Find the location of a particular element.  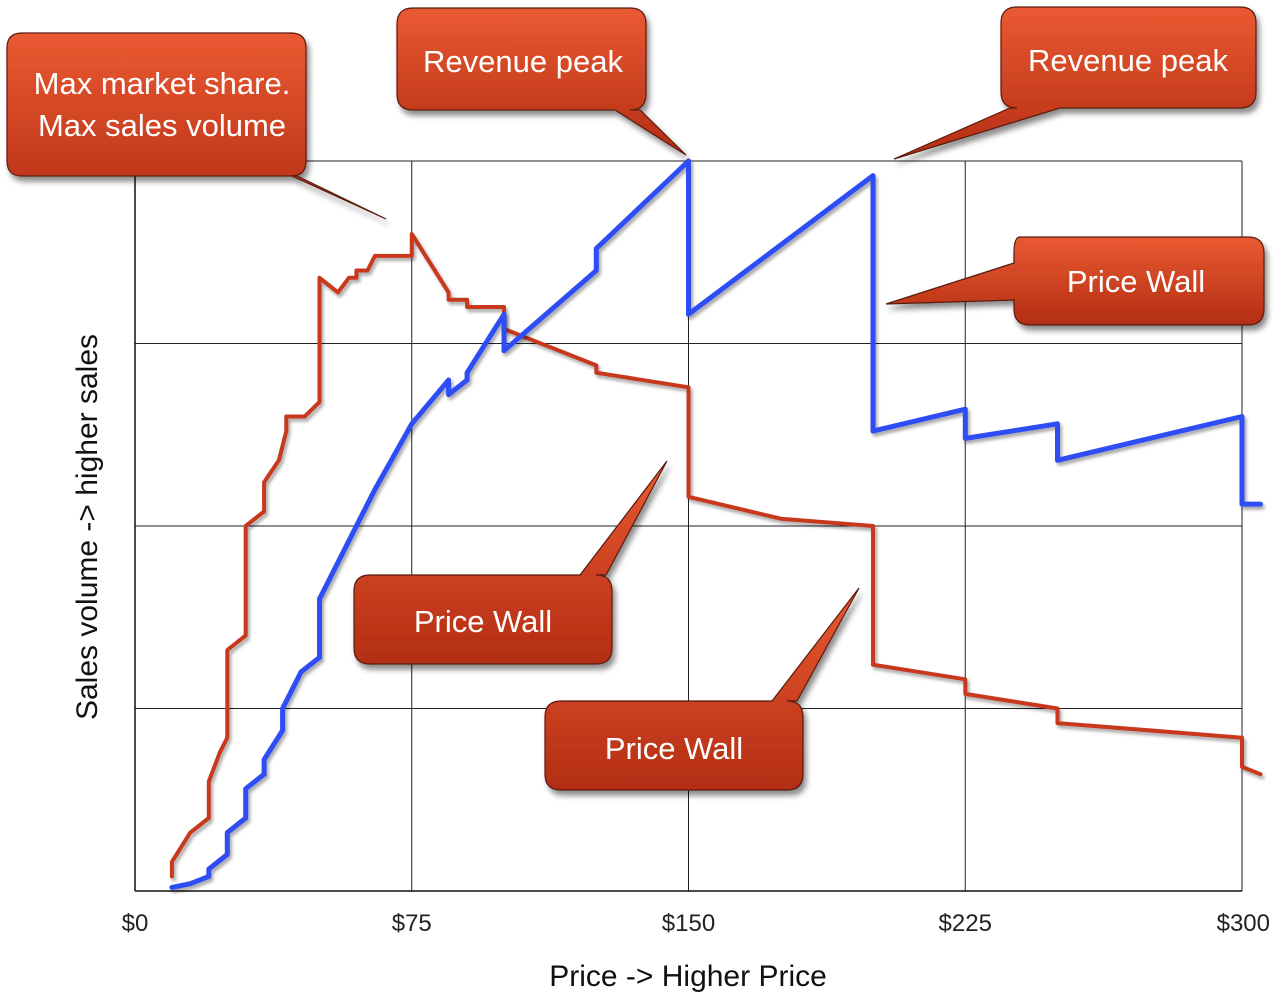

callout-revenue-peak-2-text: Revenue peak is located at coordinates (1128, 60).